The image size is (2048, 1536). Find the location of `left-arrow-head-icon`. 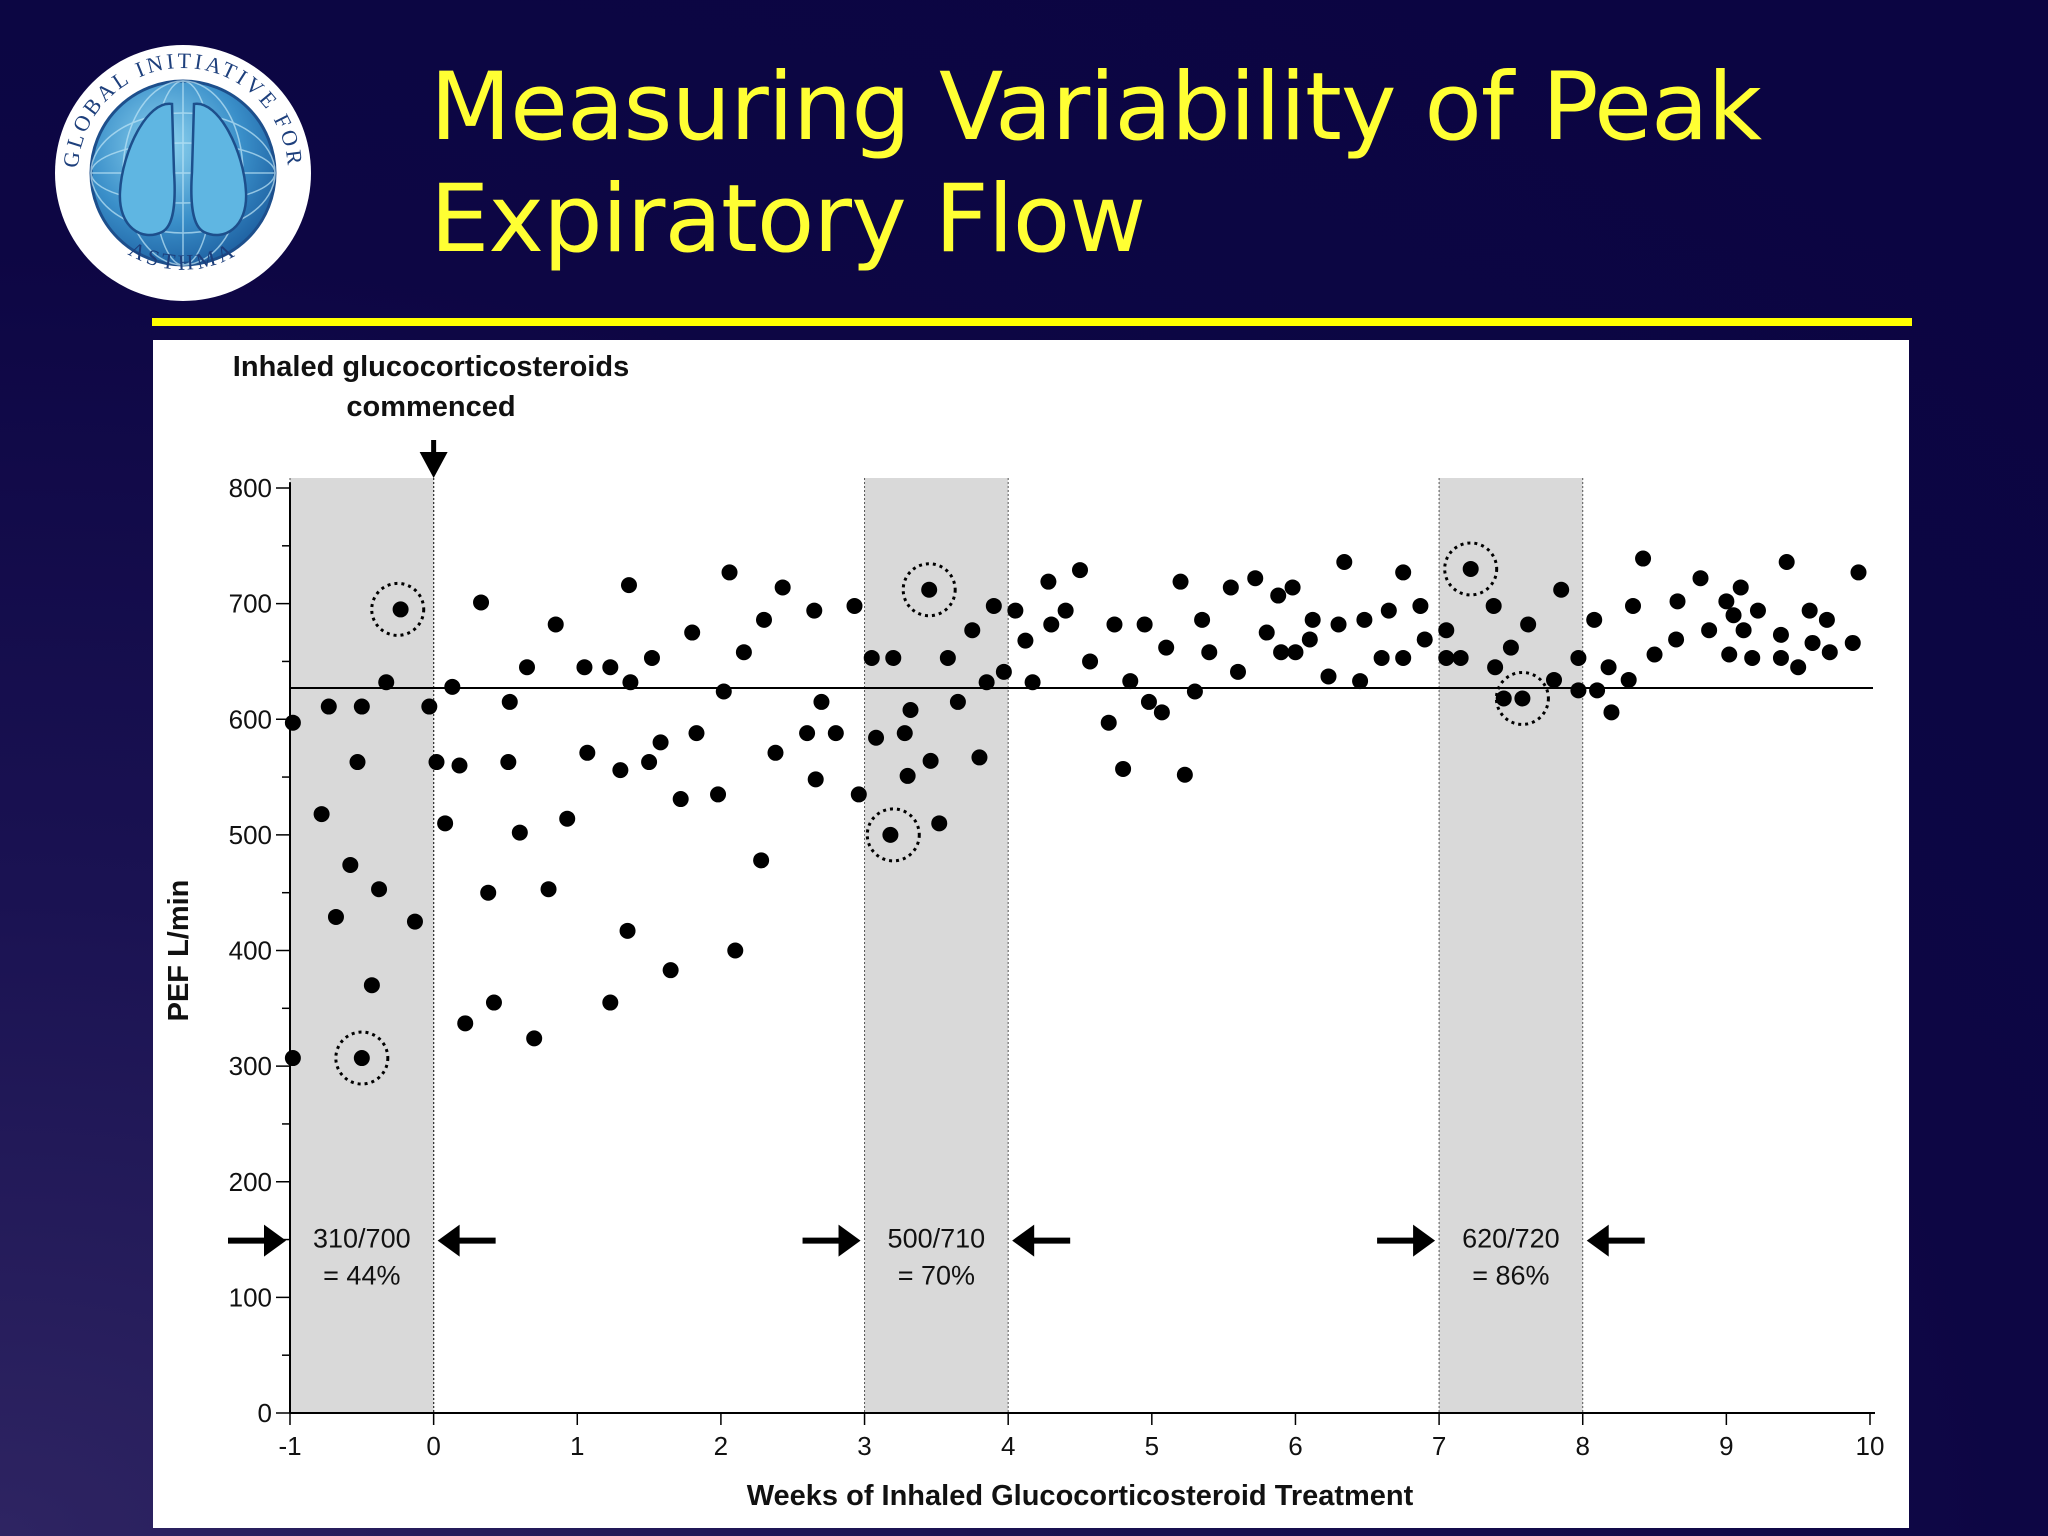

left-arrow-head-icon is located at coordinates (1023, 1240).